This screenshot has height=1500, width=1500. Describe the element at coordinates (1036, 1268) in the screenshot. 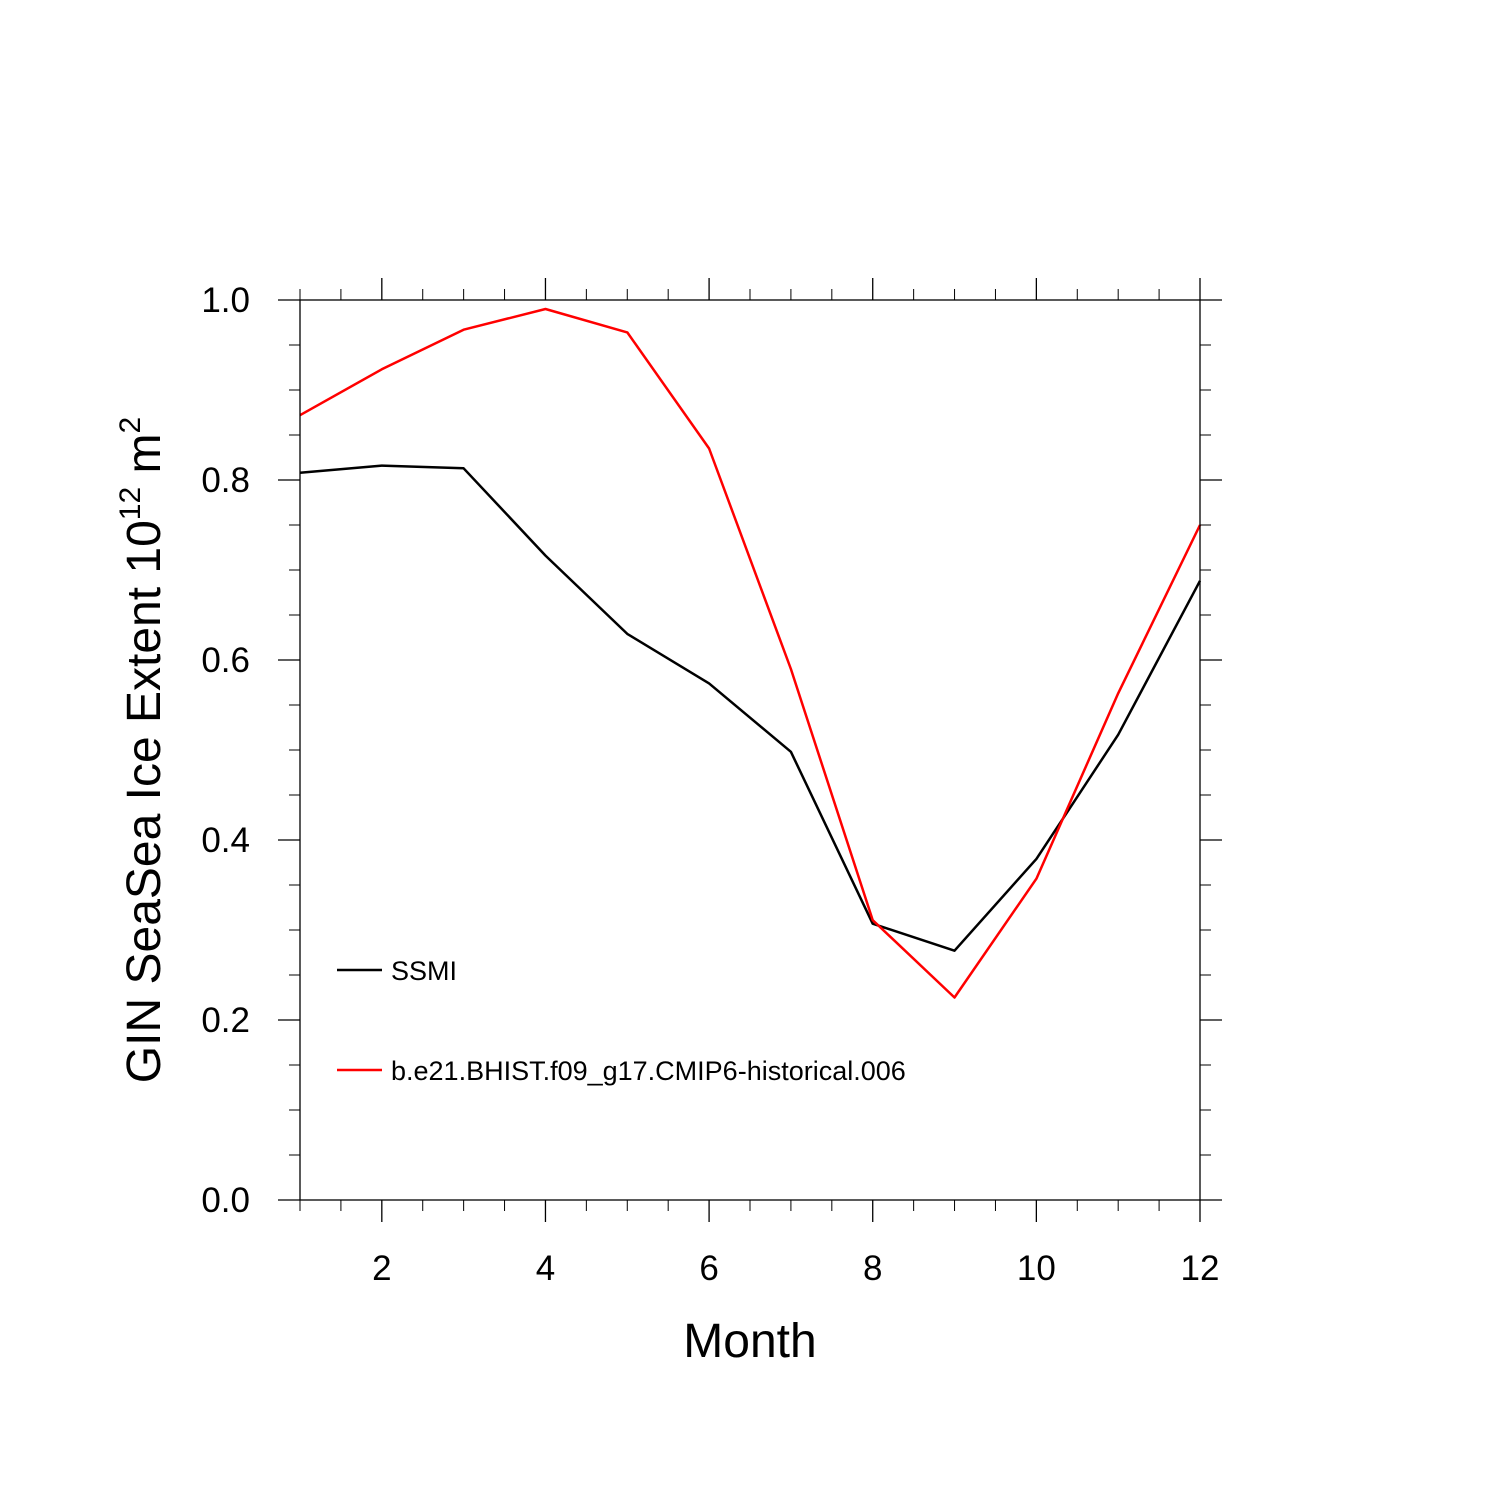

I see `x-tick-label: 10` at that location.